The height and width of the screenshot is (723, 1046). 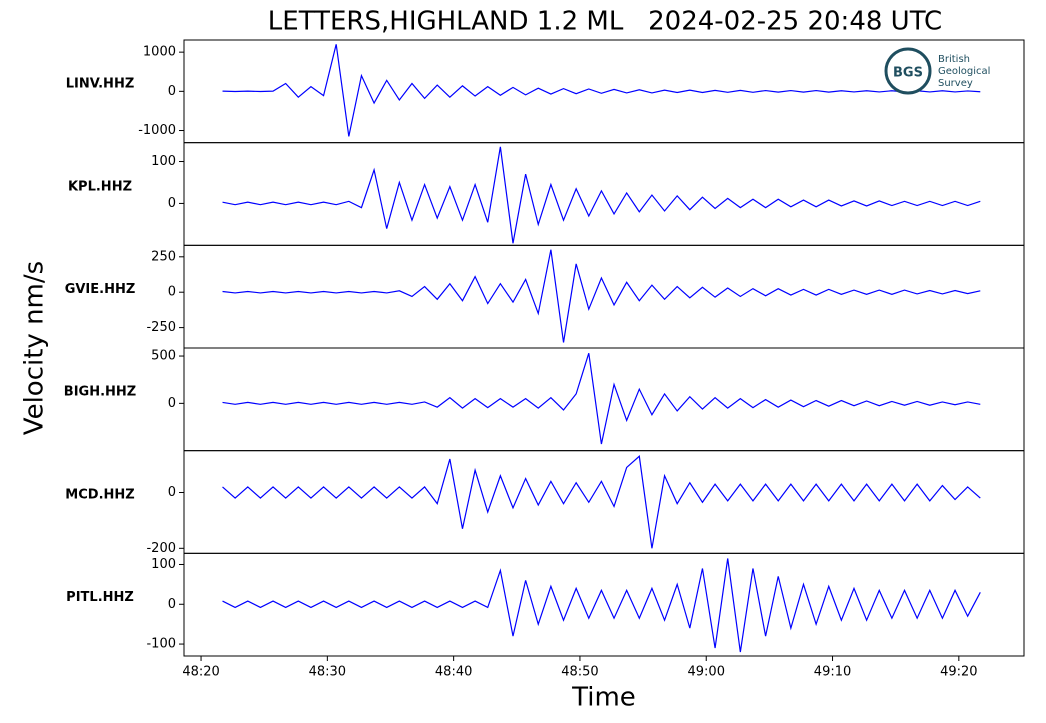 What do you see at coordinates (453, 672) in the screenshot?
I see `x-tick-label: 48:40` at bounding box center [453, 672].